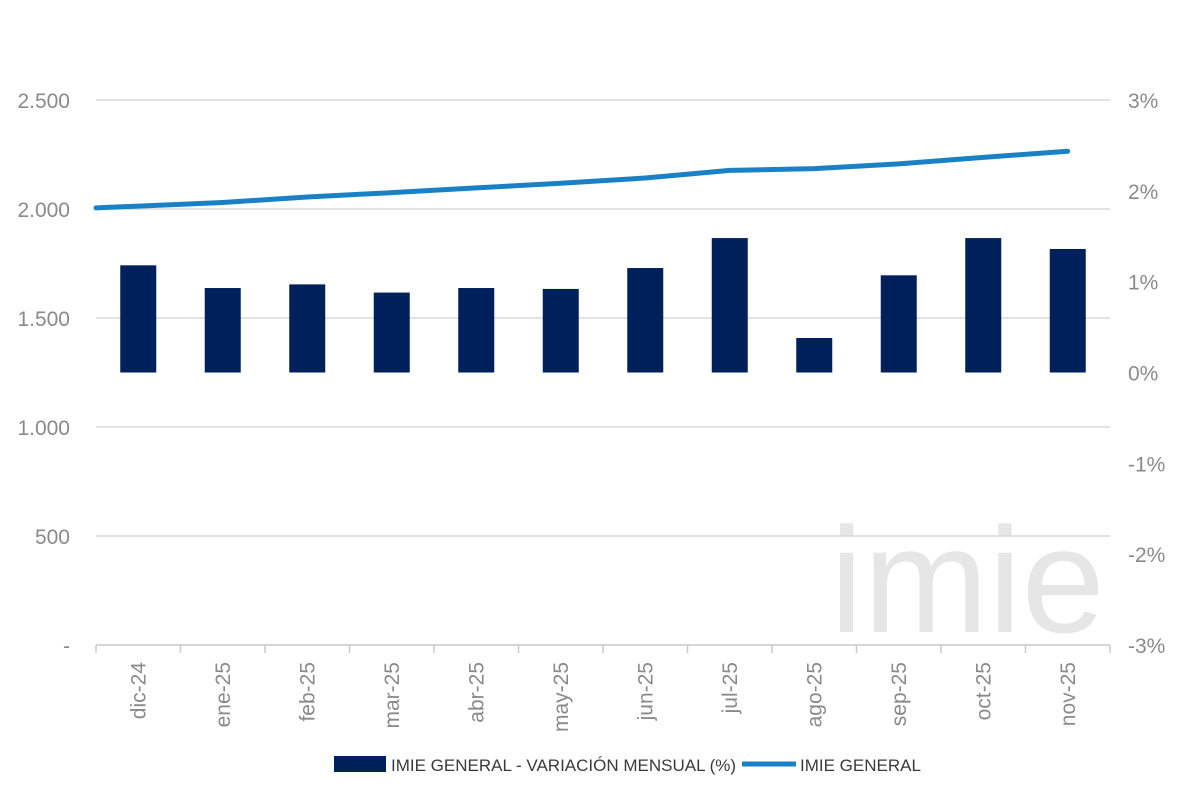  What do you see at coordinates (43, 319) in the screenshot?
I see `y-left-tick-label: 1.500` at bounding box center [43, 319].